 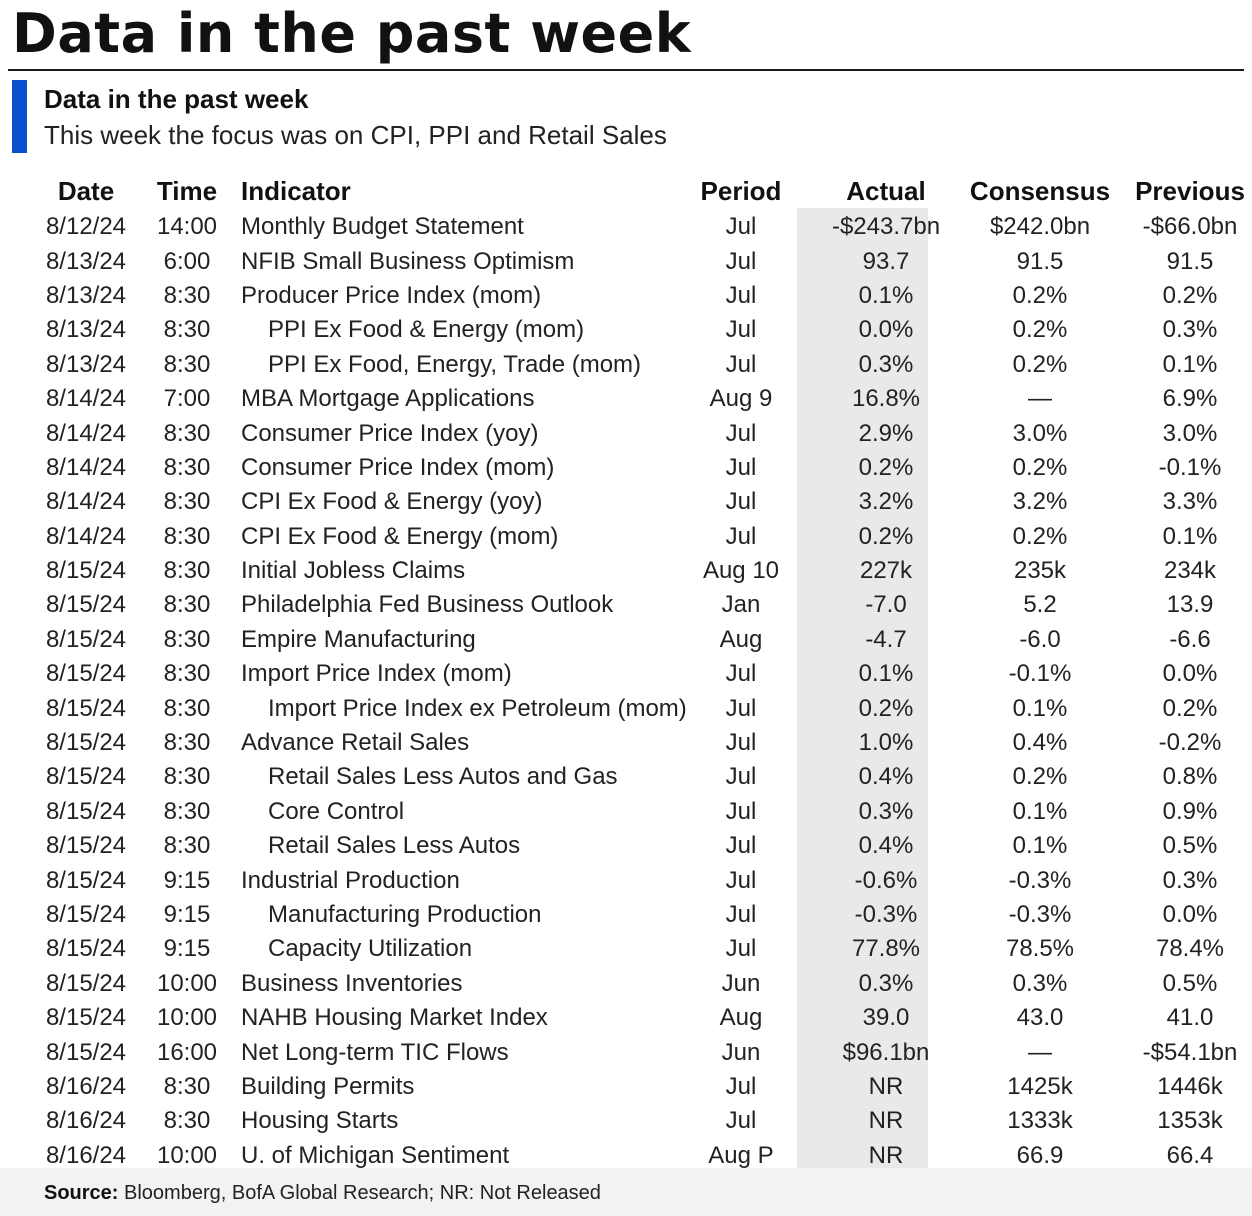 What do you see at coordinates (886, 743) in the screenshot?
I see `cell-actual: 1.0%` at bounding box center [886, 743].